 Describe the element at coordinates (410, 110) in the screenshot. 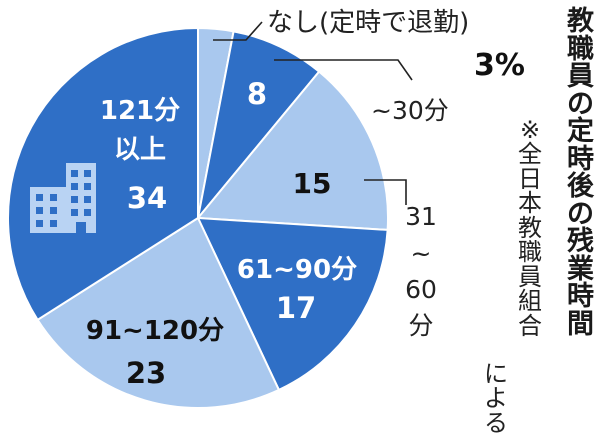

I see `slice-label-0-30: ~30分` at that location.